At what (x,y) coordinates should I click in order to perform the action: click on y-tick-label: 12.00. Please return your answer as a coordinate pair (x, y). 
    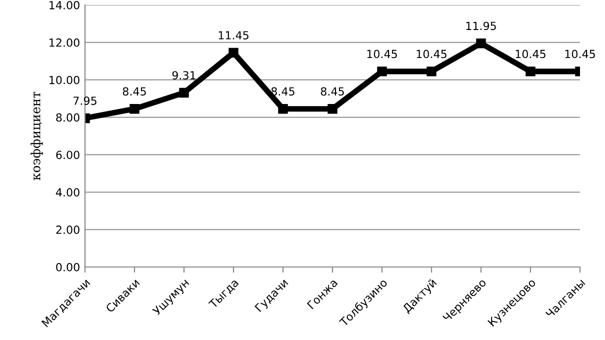
    Looking at the image, I should click on (65, 42).